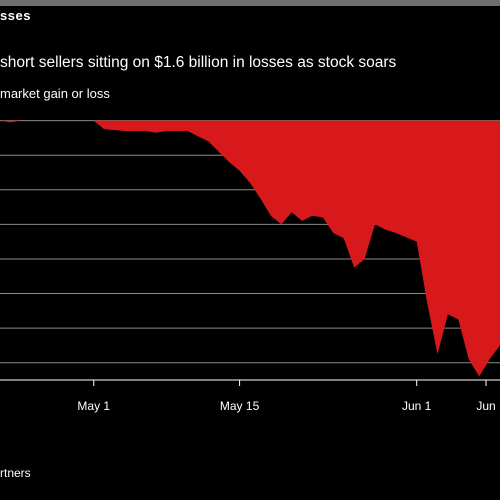  Describe the element at coordinates (240, 406) in the screenshot. I see `x-tick-label: May 15` at that location.